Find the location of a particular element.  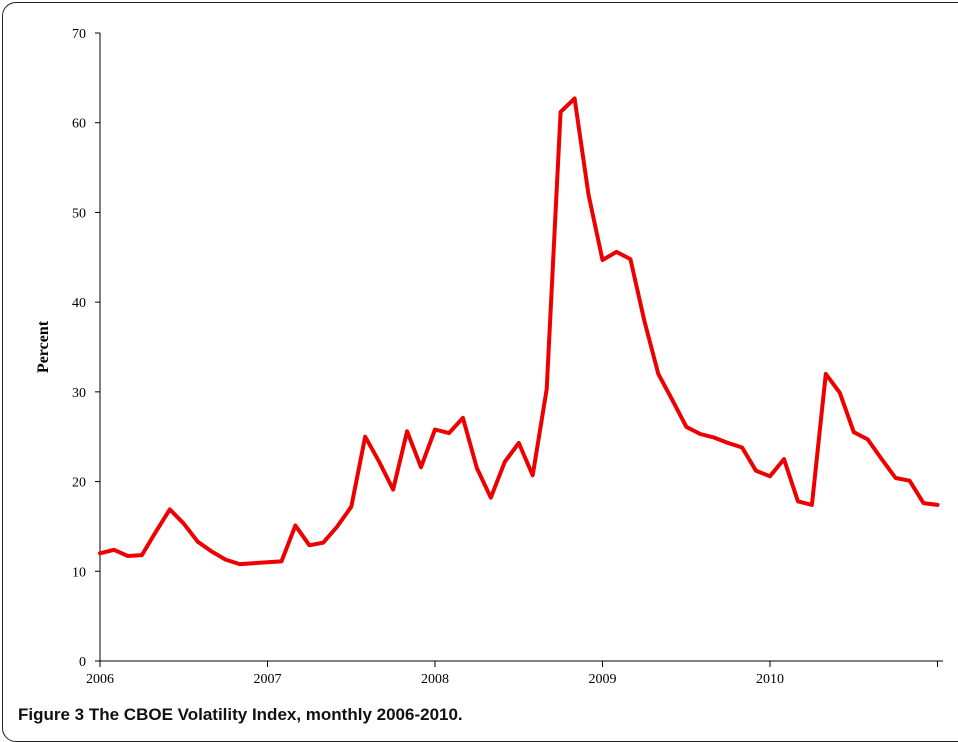

y-tick-labels: 0 10 20 30 40 50 60 70 is located at coordinates (79, 348).